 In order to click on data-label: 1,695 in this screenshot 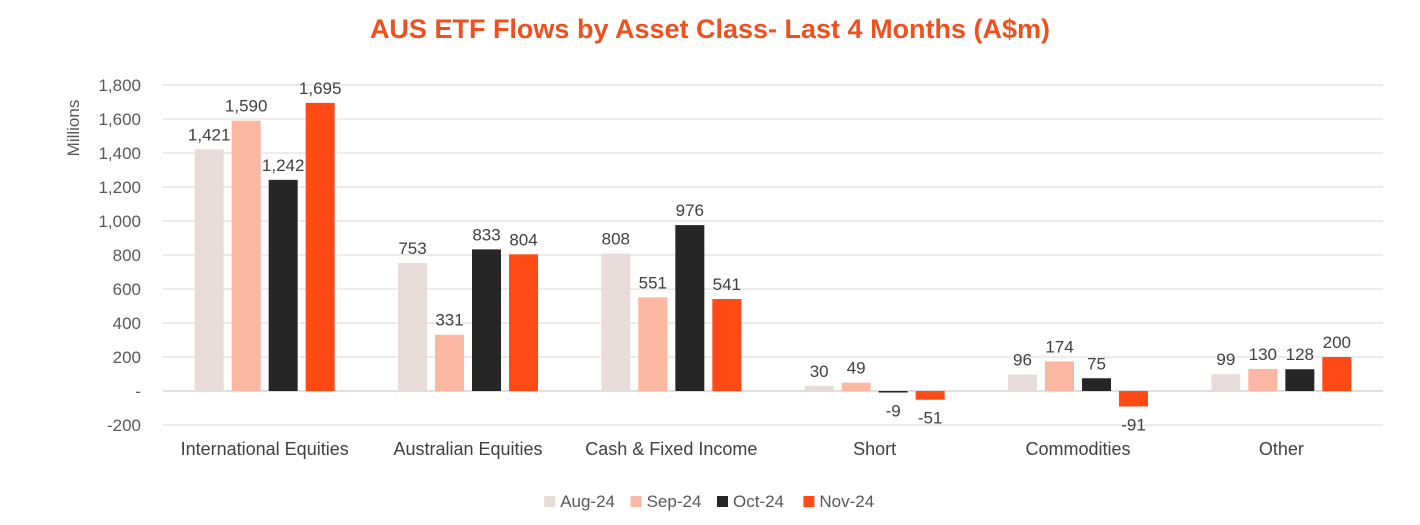, I will do `click(320, 88)`.